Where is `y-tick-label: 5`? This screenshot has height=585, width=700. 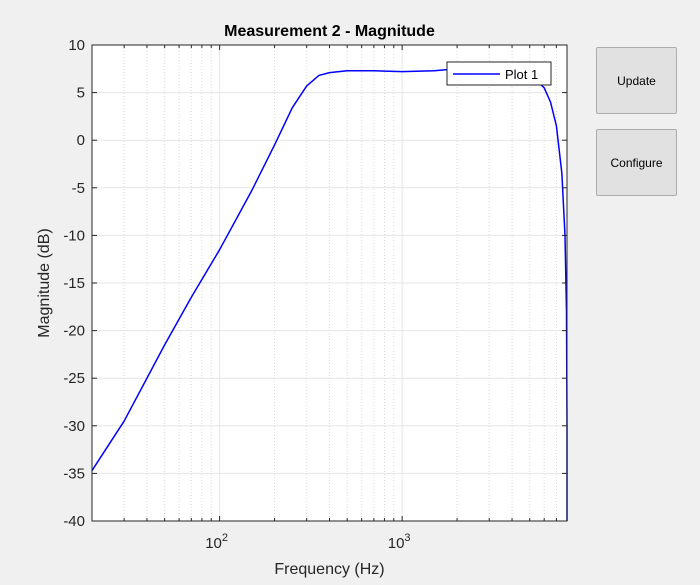
y-tick-label: 5 is located at coordinates (81, 93).